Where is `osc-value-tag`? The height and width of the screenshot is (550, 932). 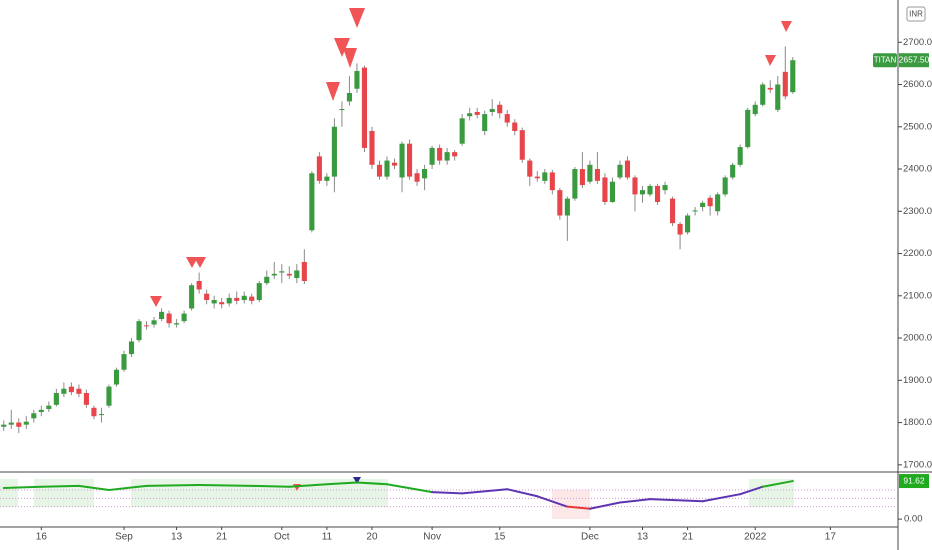
osc-value-tag is located at coordinates (914, 481).